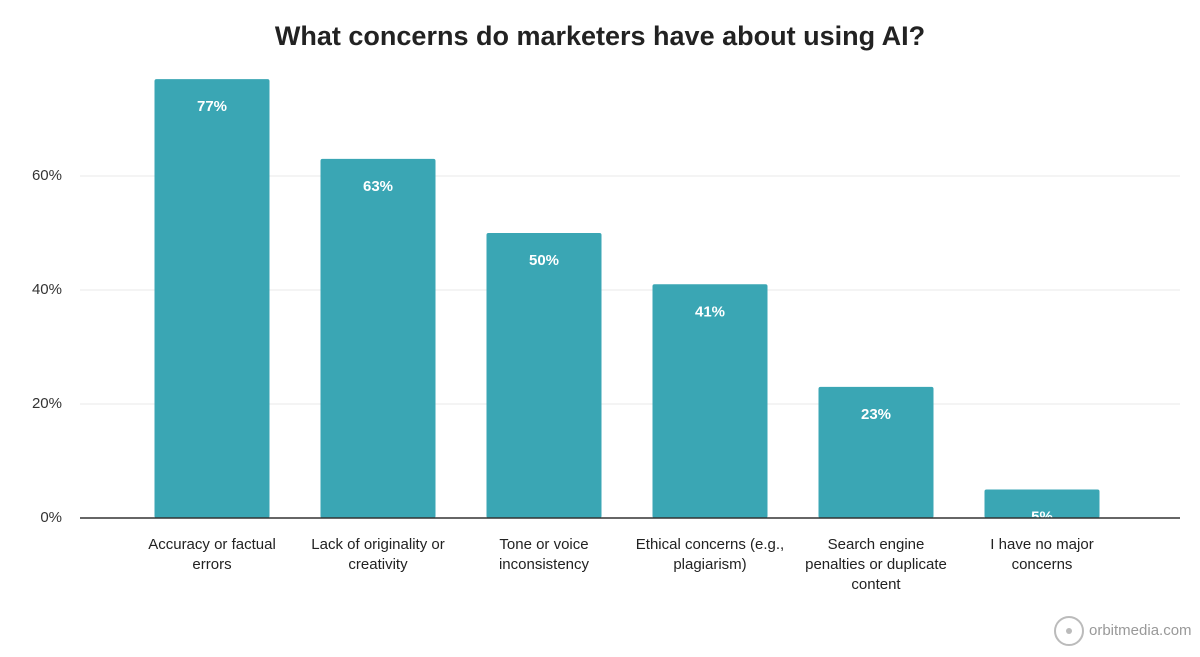 The image size is (1200, 657). Describe the element at coordinates (47, 403) in the screenshot. I see `y-tick-label: 20%` at that location.